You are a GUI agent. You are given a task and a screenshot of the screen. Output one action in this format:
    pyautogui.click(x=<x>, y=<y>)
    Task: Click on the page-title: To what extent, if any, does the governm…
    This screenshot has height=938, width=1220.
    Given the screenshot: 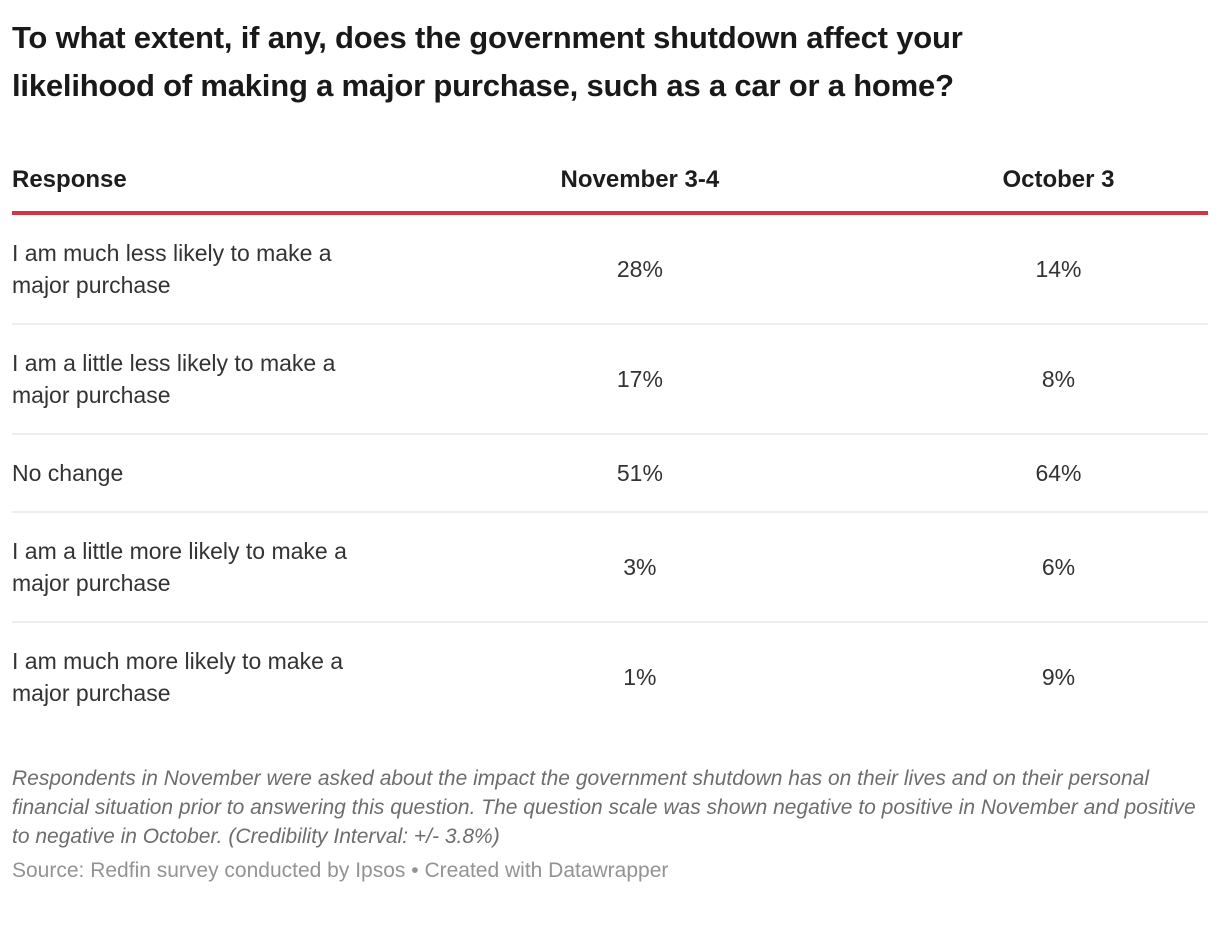 What is the action you would take?
    pyautogui.click(x=487, y=61)
    